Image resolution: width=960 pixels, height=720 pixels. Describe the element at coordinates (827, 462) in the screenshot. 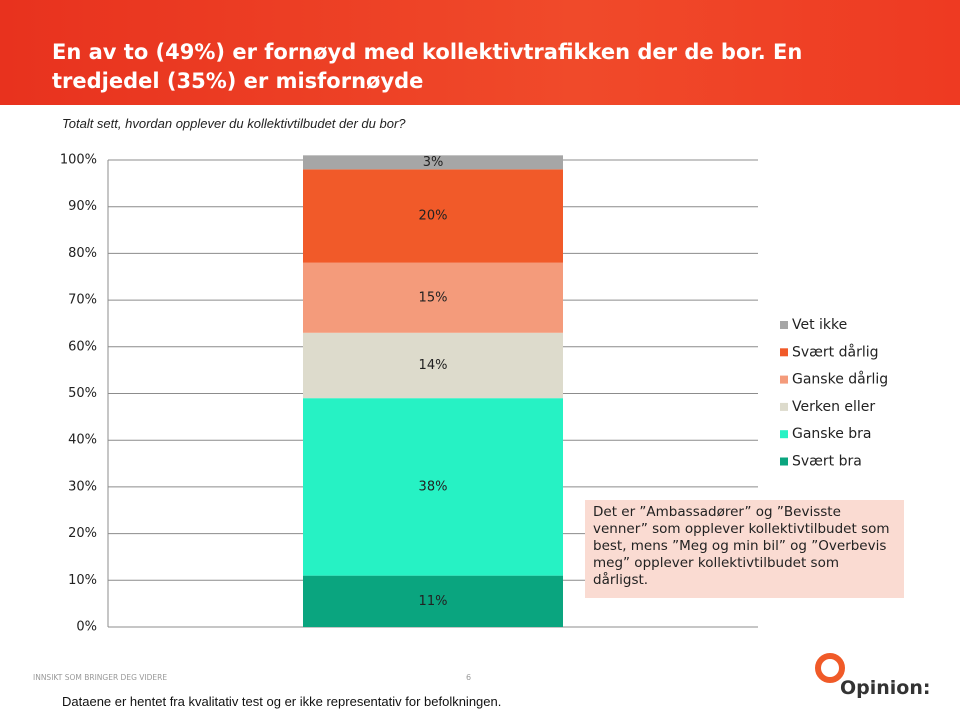

I see `legend-label: Svært bra` at that location.